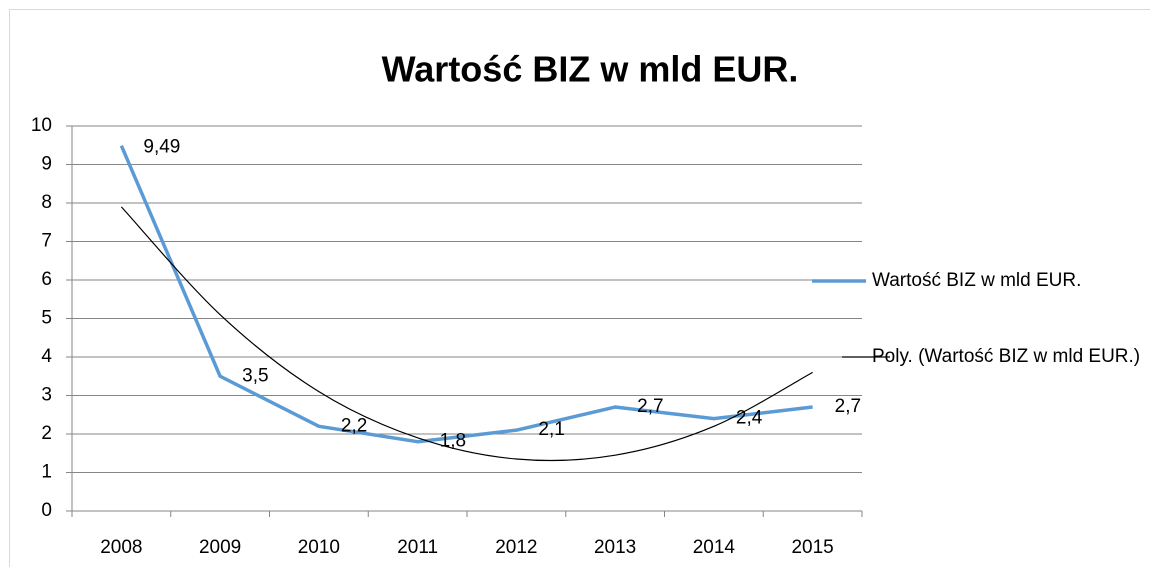 This screenshot has width=1150, height=567. I want to click on y-tick-label: 10, so click(41, 125).